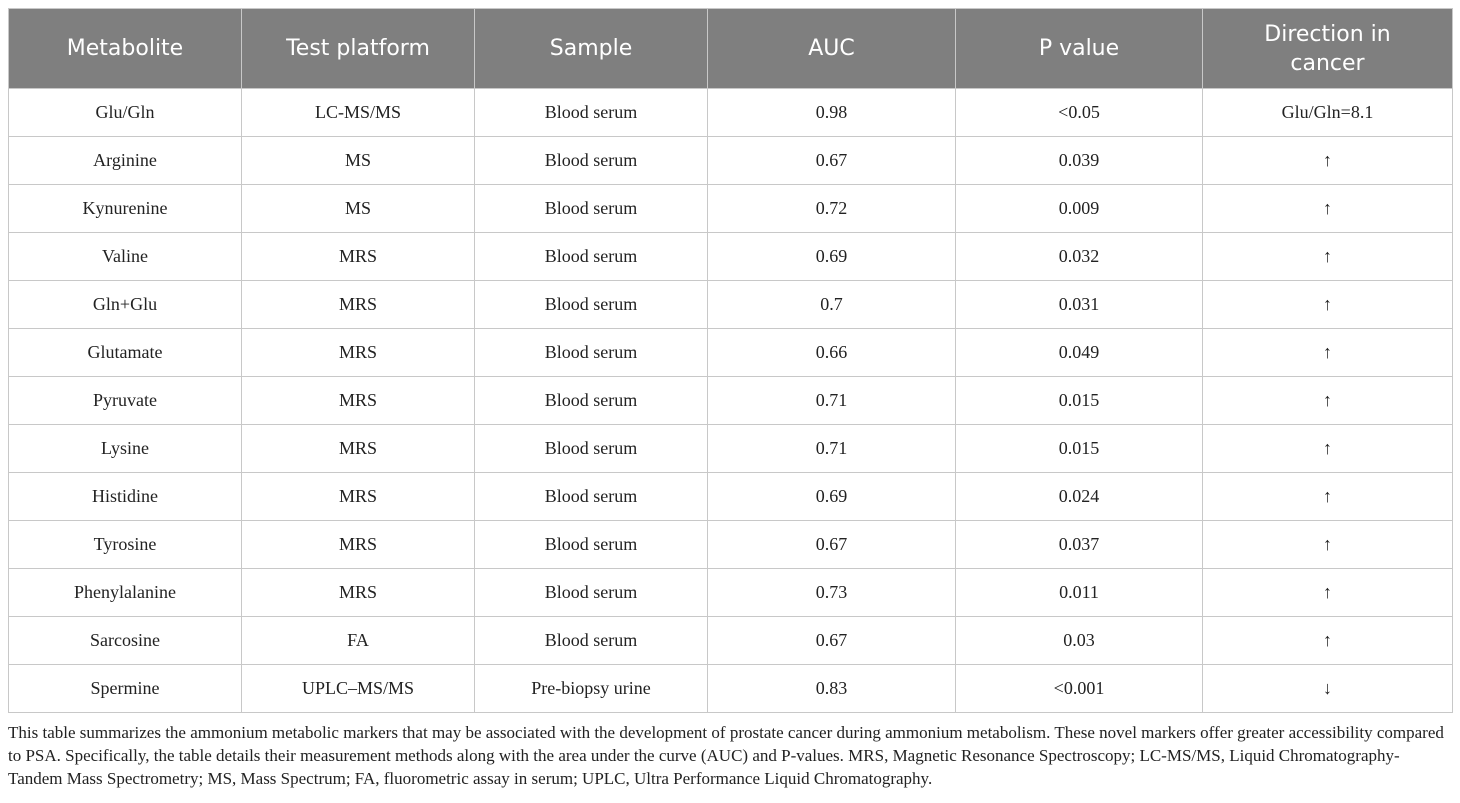  I want to click on table-row: Sarcosine FA Blood serum 0.67 0.03 ↑, so click(730, 640).